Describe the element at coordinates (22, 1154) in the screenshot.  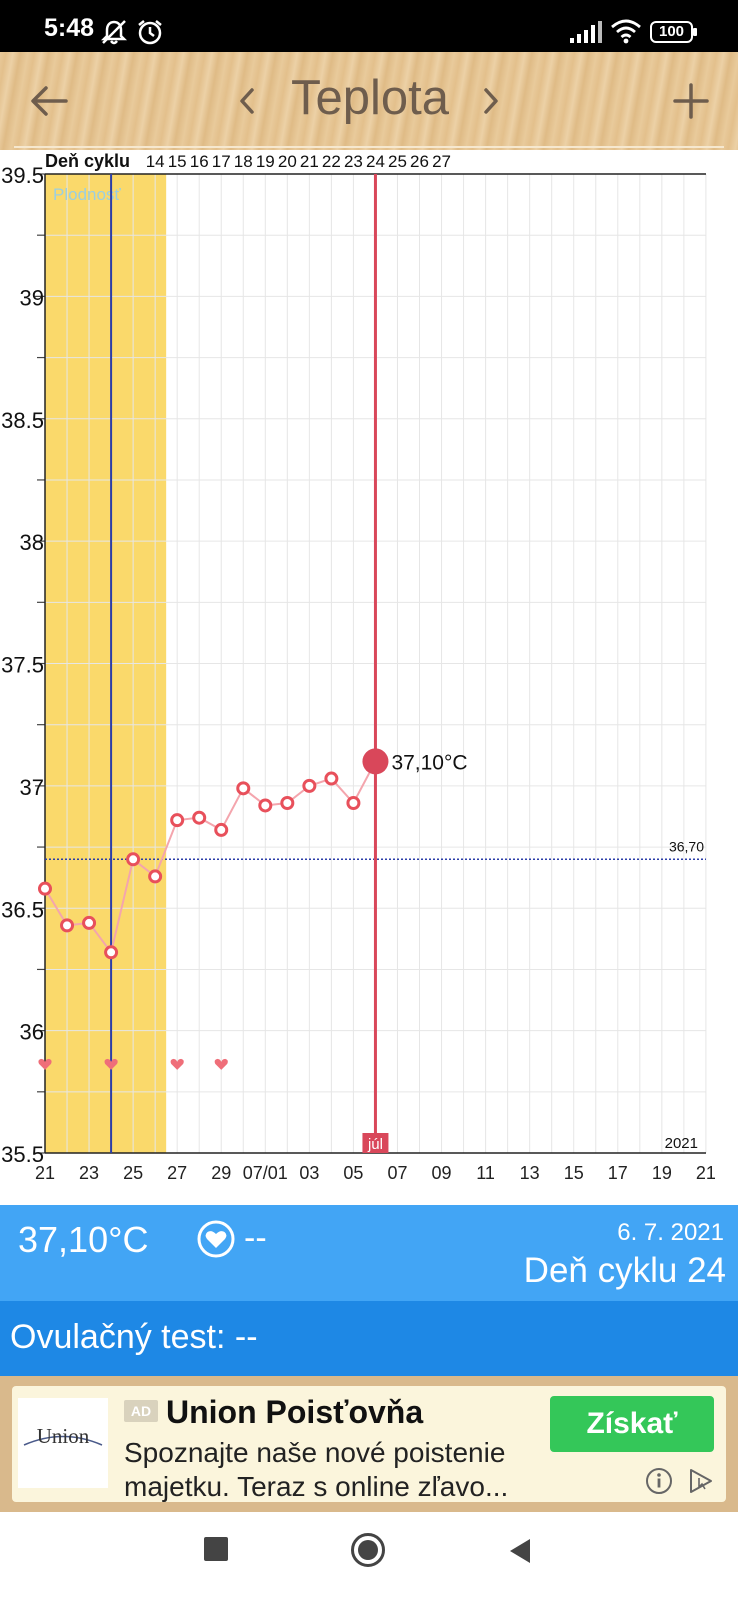
I see `y-tick-label: 35.5` at that location.